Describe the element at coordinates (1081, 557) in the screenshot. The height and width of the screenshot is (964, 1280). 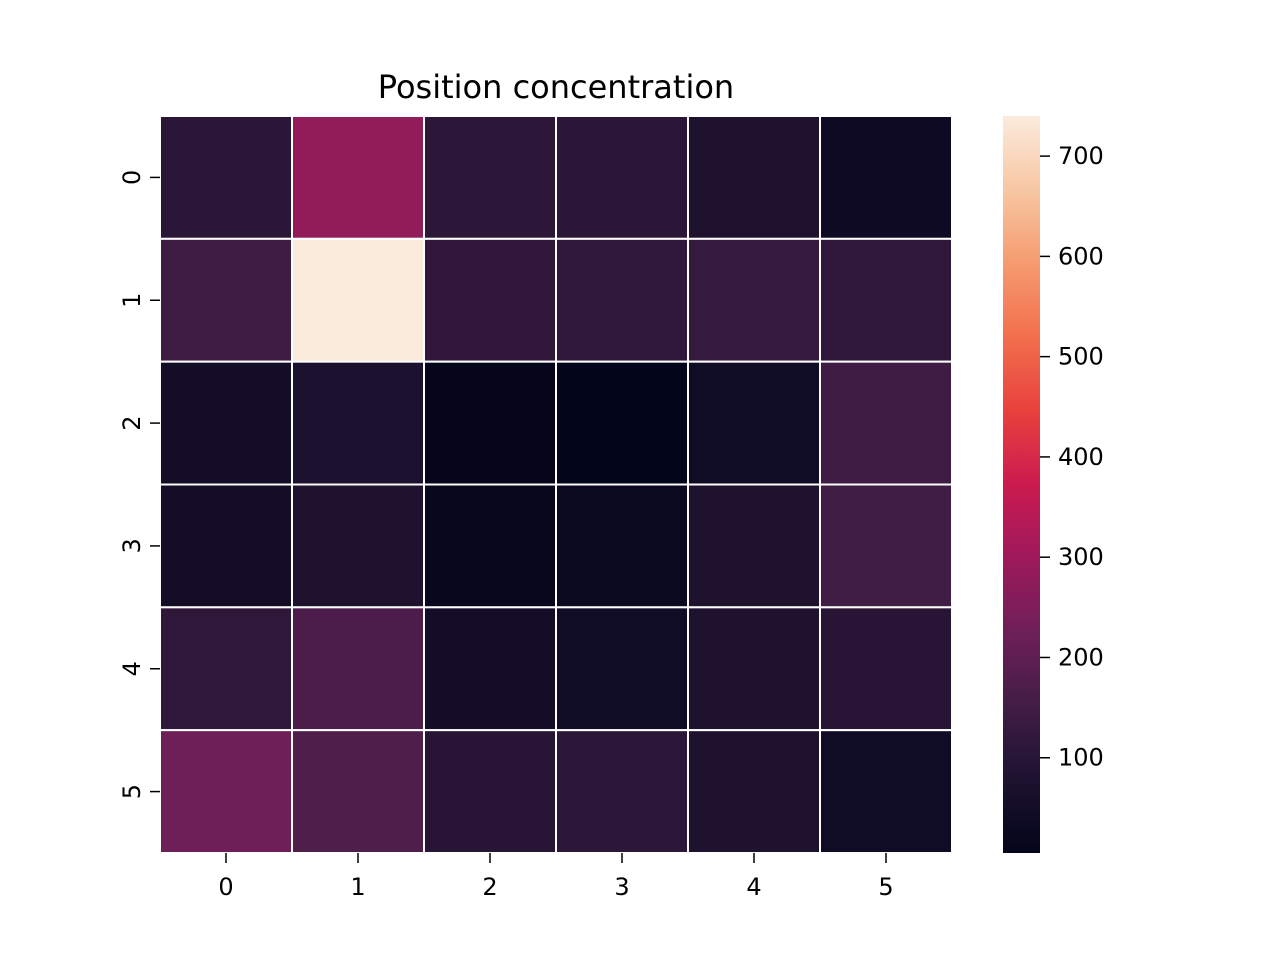
I see `colorbar-tick-label: 300` at that location.